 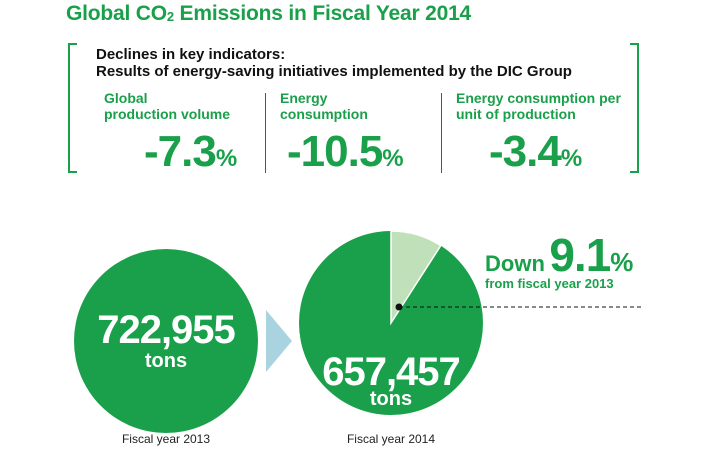 What do you see at coordinates (166, 361) in the screenshot?
I see `fy2013-unit: tons` at bounding box center [166, 361].